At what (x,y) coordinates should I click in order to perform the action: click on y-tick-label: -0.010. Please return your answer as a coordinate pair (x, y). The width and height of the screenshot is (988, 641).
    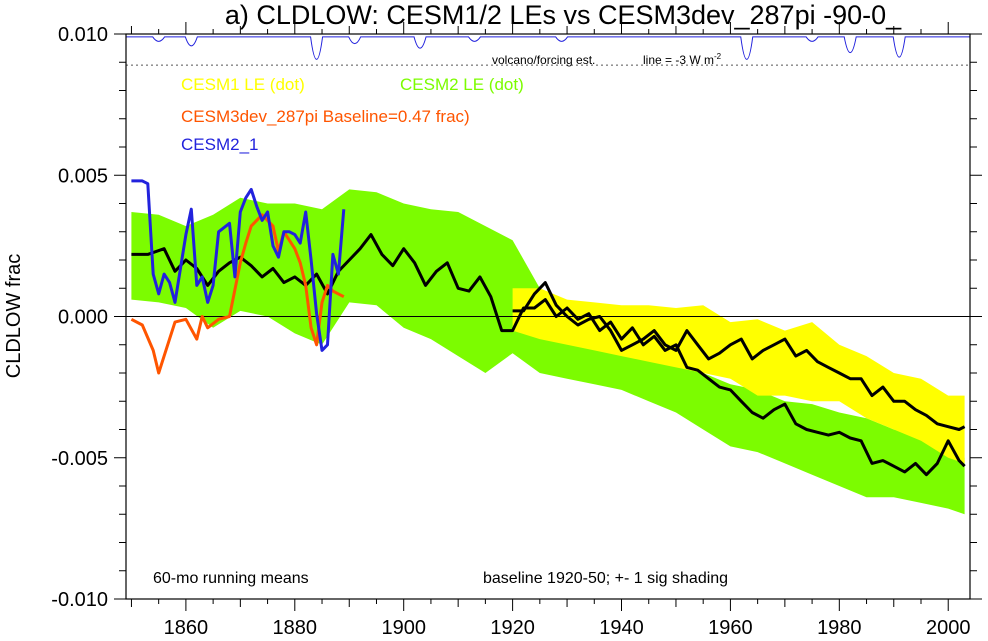
    Looking at the image, I should click on (79, 600).